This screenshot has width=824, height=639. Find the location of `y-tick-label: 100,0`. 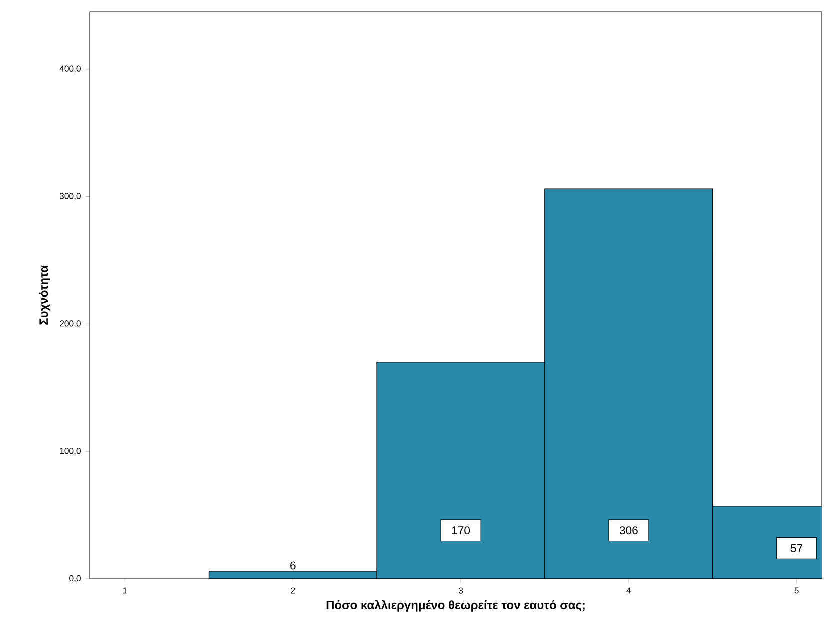

y-tick-label: 100,0 is located at coordinates (70, 452).